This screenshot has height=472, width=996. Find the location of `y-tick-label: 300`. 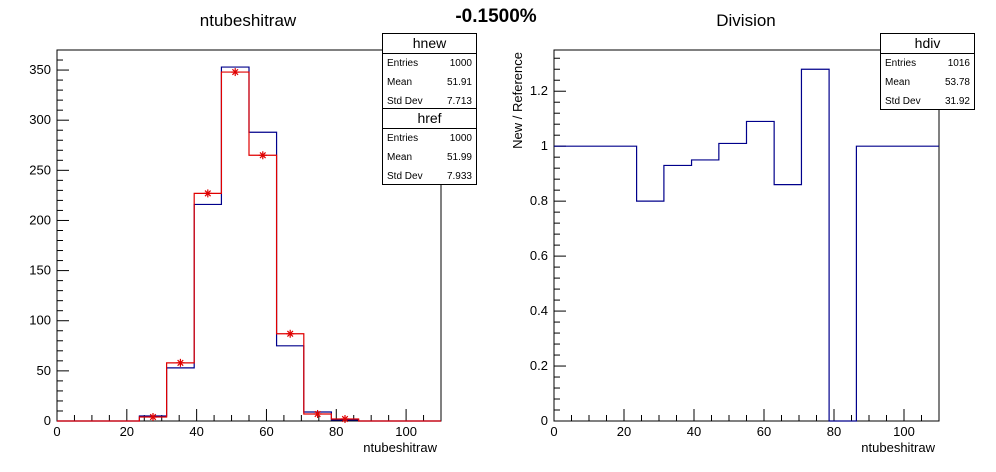

y-tick-label: 300 is located at coordinates (40, 119).